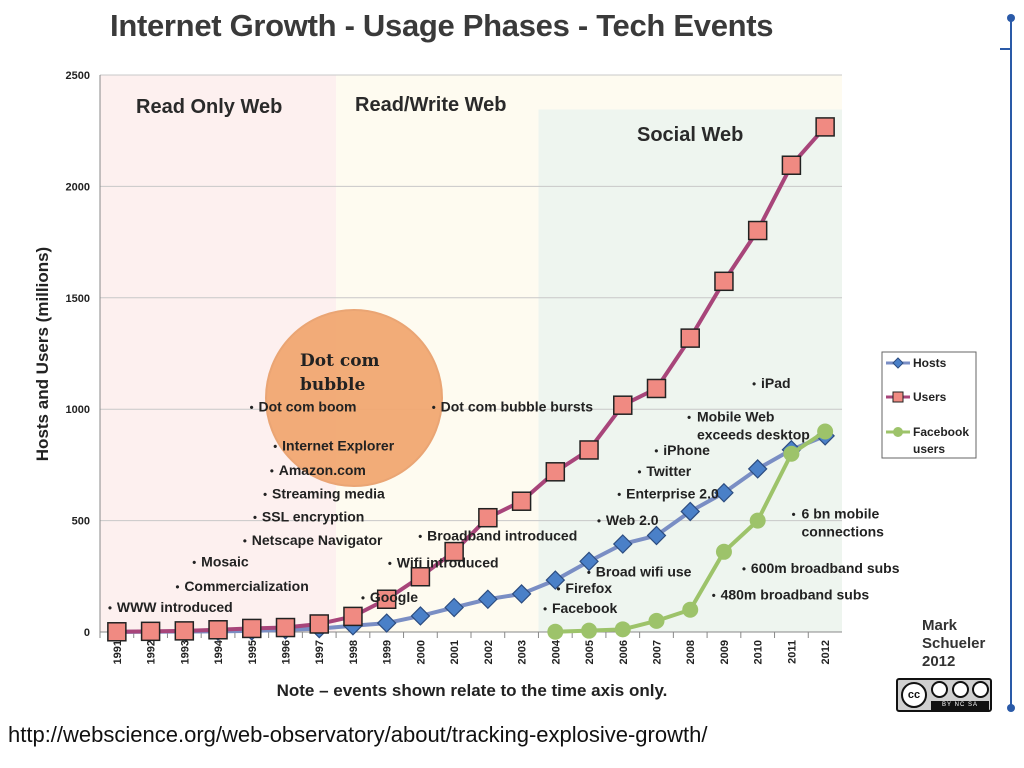  What do you see at coordinates (175, 607) in the screenshot?
I see `annotation-text: WWW introduced` at bounding box center [175, 607].